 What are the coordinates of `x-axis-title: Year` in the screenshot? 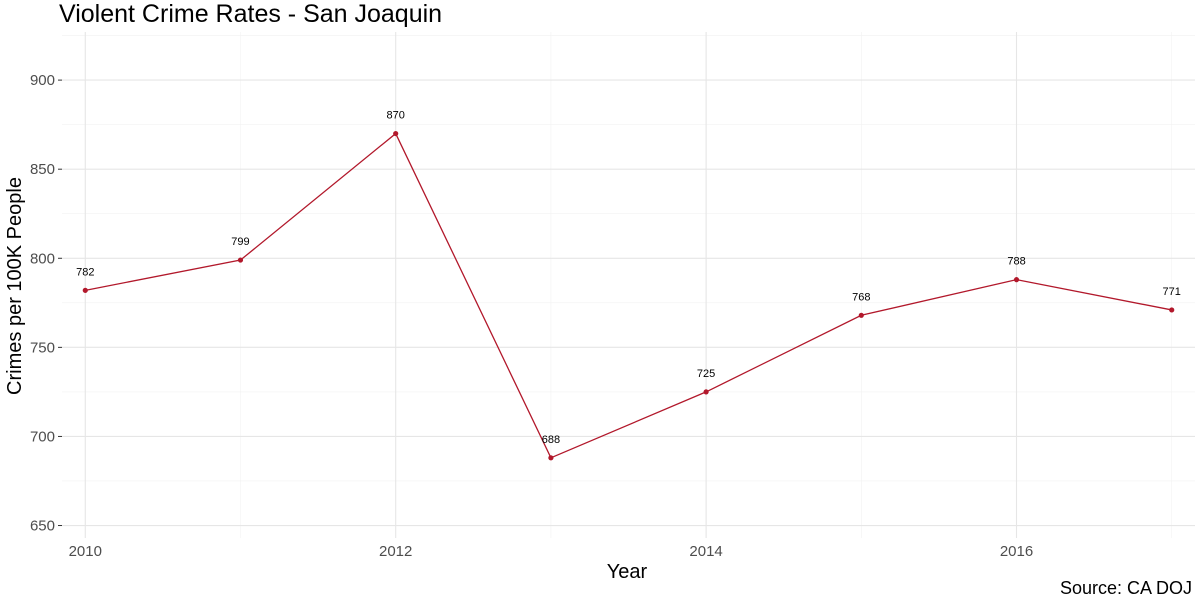 It's located at (627, 572).